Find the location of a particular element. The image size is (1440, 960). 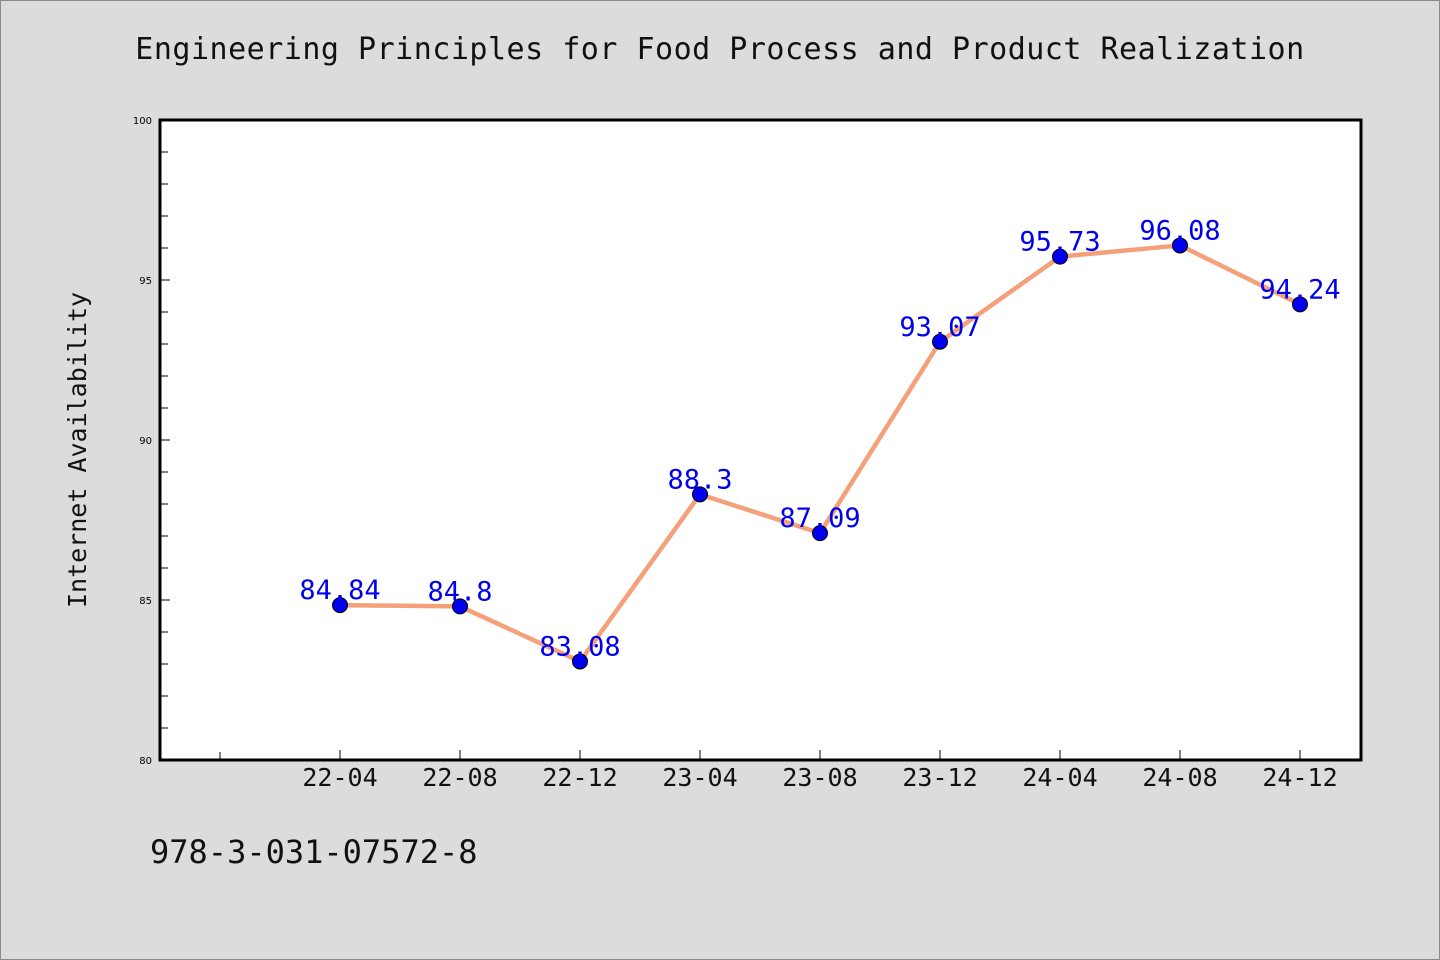

x-tick-label: 22-12 is located at coordinates (579, 777).